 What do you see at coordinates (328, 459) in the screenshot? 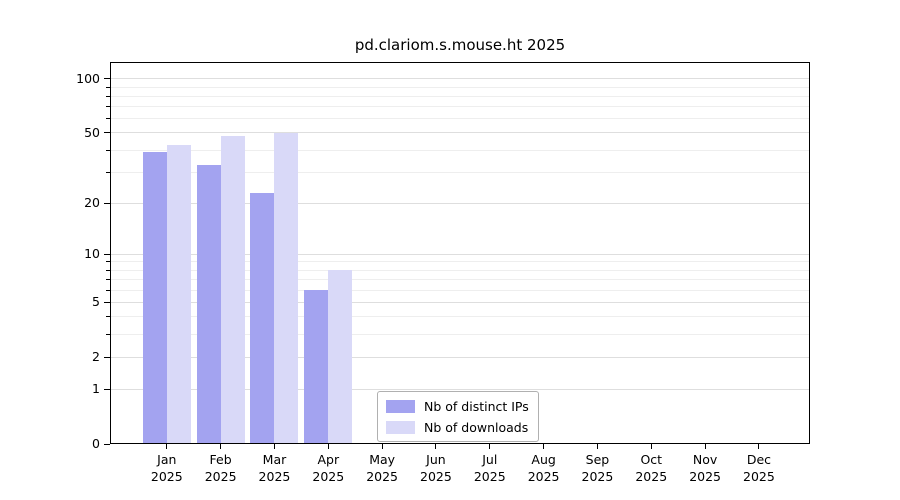
I see `x-label-month: Apr` at bounding box center [328, 459].